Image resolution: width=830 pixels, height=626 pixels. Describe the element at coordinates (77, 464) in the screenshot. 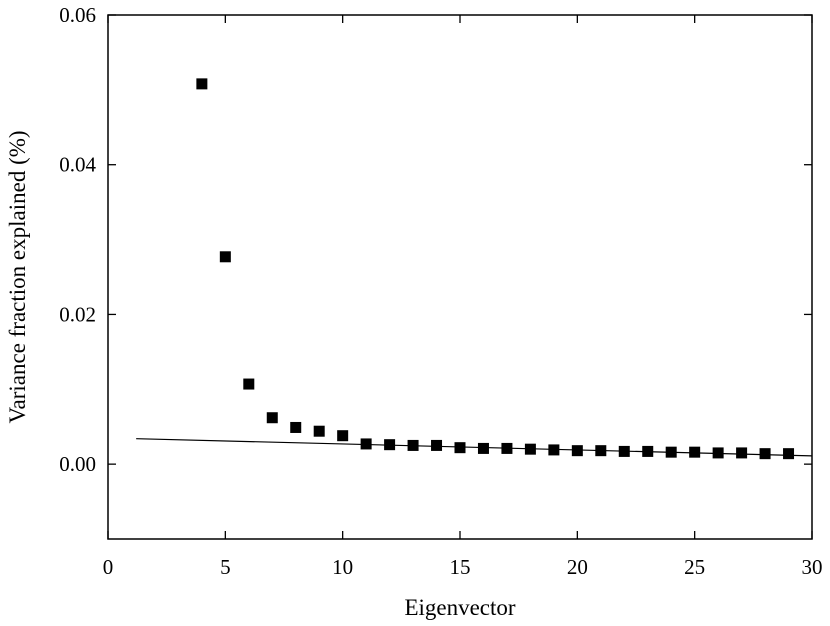

I see `y-tick-label: 0.00` at that location.